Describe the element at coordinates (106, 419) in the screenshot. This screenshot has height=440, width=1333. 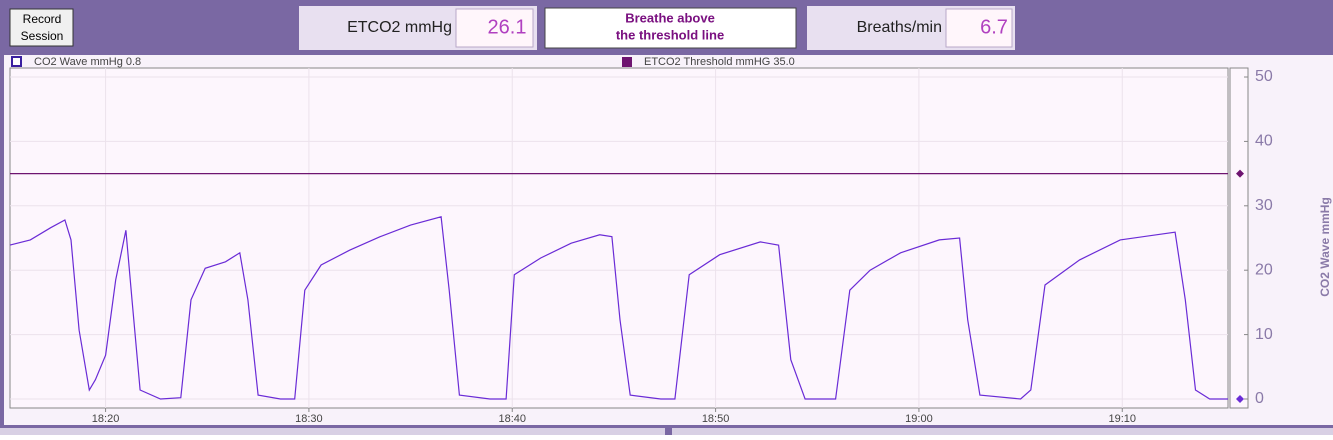
I see `x-tick-label: 18:20` at that location.